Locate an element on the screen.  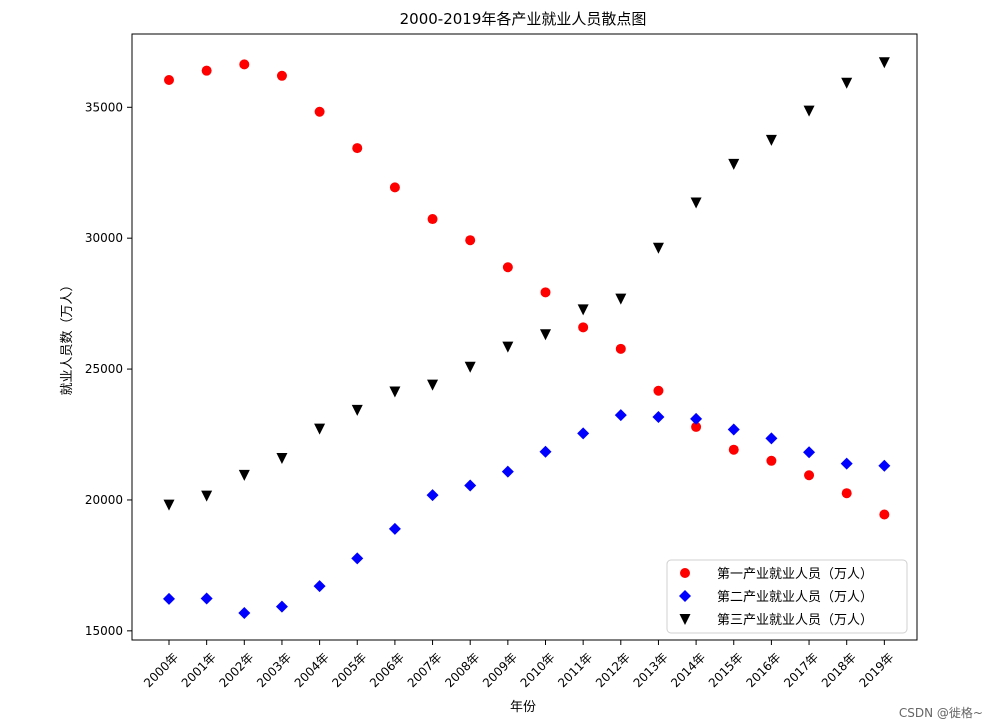
x-tick-label: 2017年 is located at coordinates (801, 670).